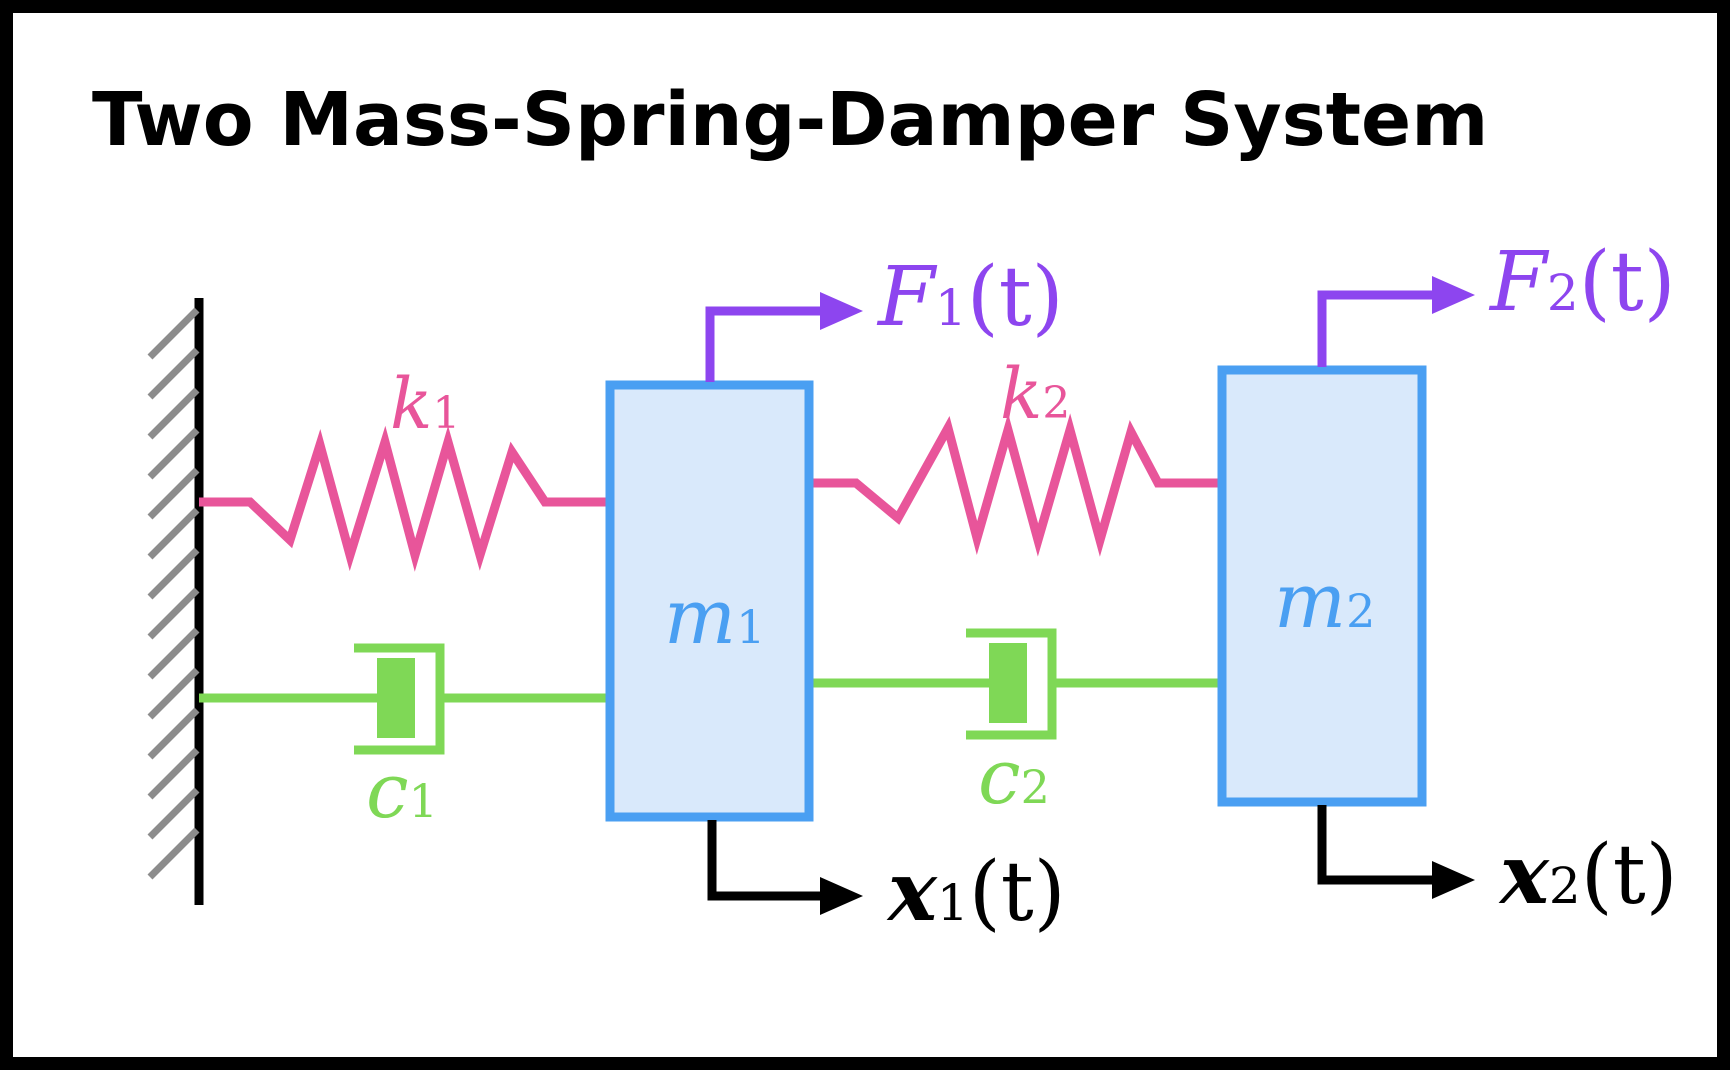  I want to click on fixed-wall, so click(175, 601).